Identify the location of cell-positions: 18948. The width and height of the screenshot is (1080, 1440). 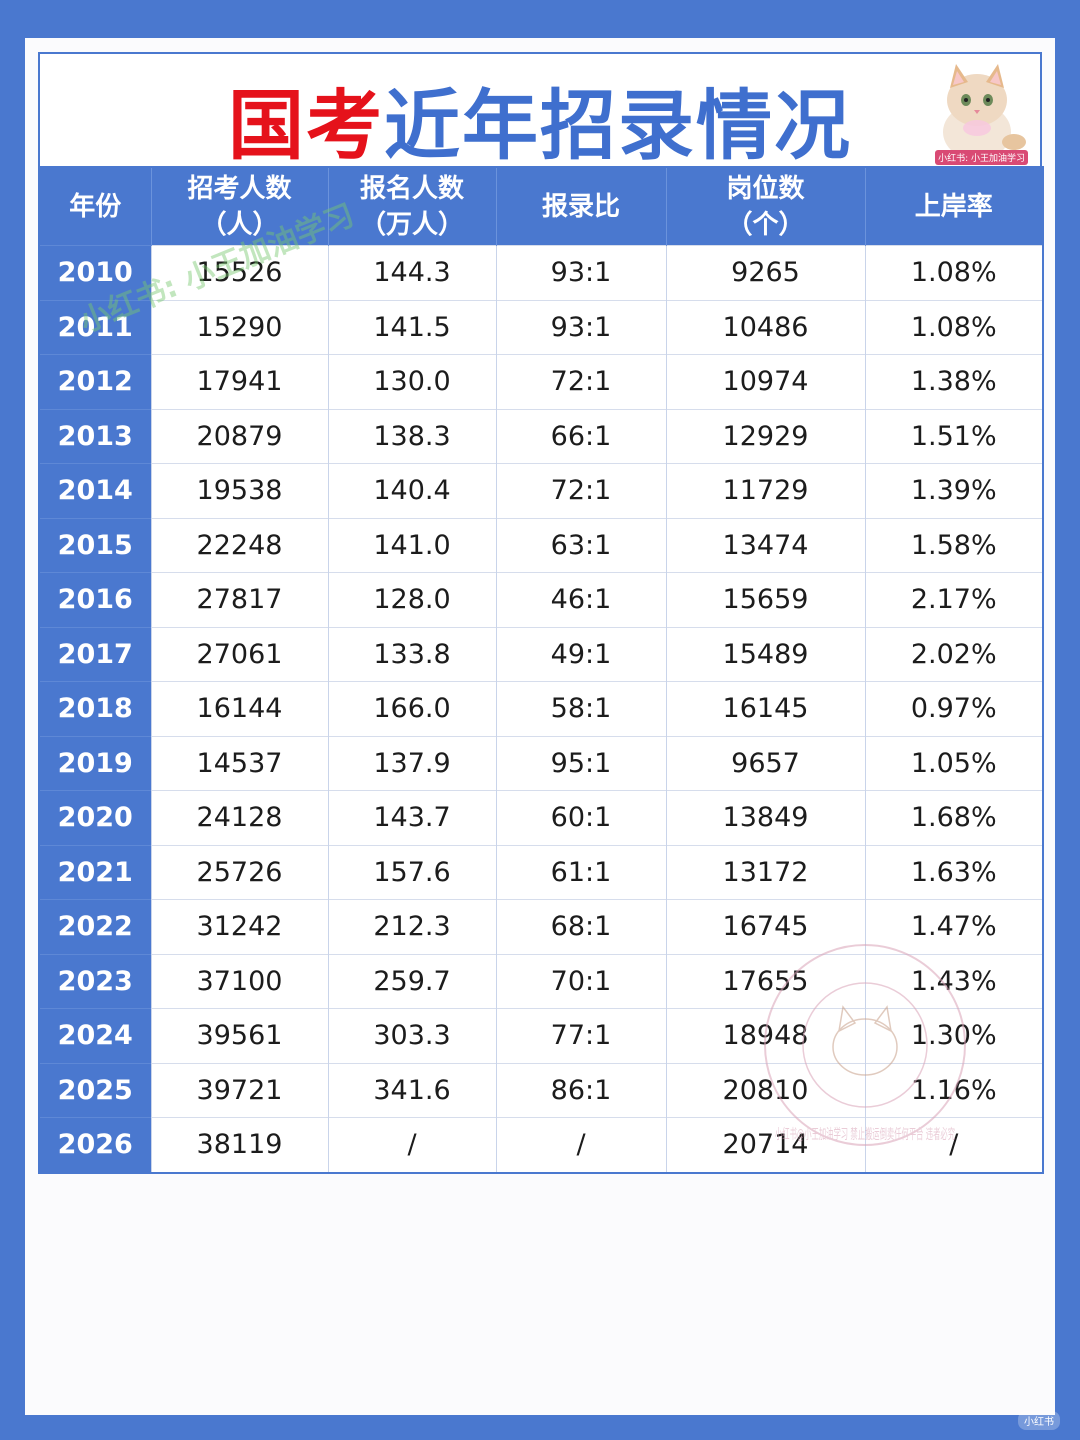
(765, 1035).